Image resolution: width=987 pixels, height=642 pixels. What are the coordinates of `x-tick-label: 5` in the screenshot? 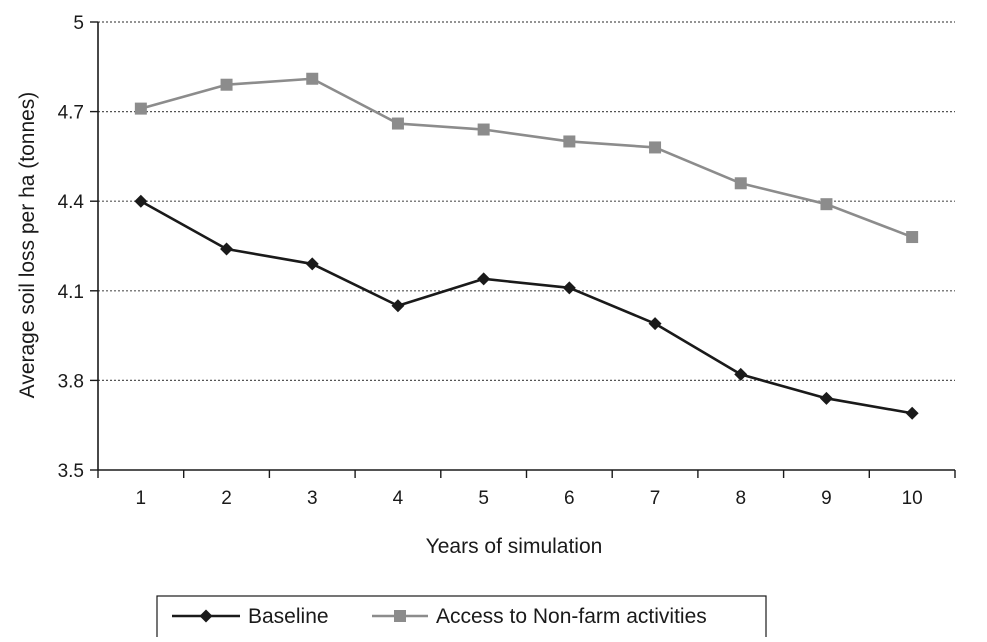 It's located at (483, 498).